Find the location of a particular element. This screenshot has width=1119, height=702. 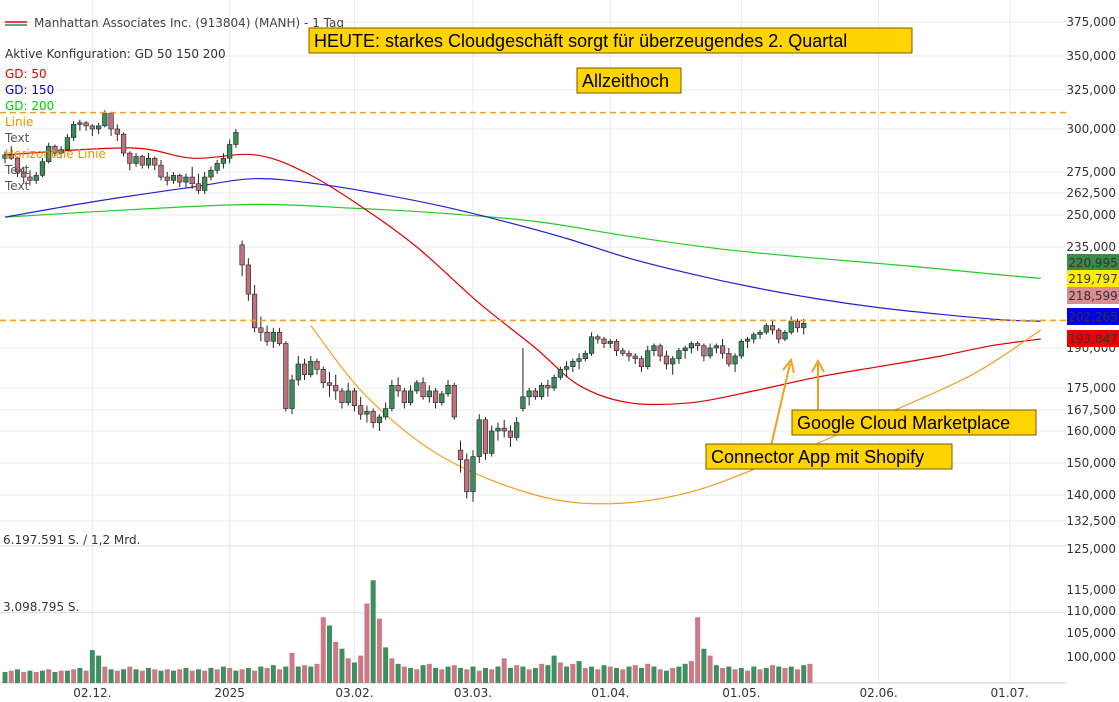

y-tick-label: 167,500 is located at coordinates (1091, 410).